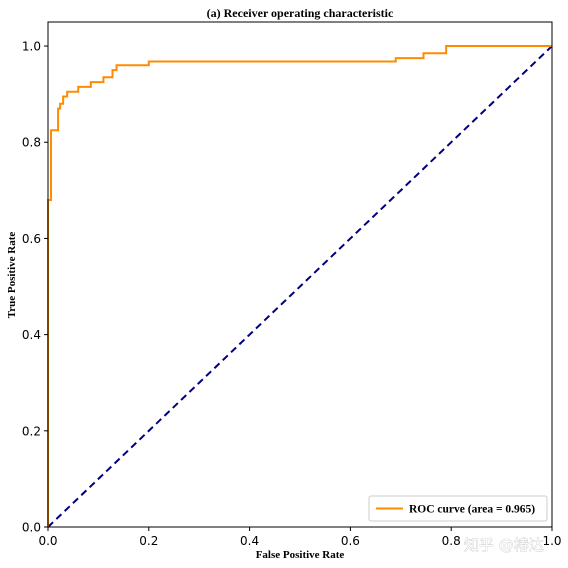 This screenshot has height=568, width=568. What do you see at coordinates (31, 143) in the screenshot?
I see `y-tick-label: 0.8` at bounding box center [31, 143].